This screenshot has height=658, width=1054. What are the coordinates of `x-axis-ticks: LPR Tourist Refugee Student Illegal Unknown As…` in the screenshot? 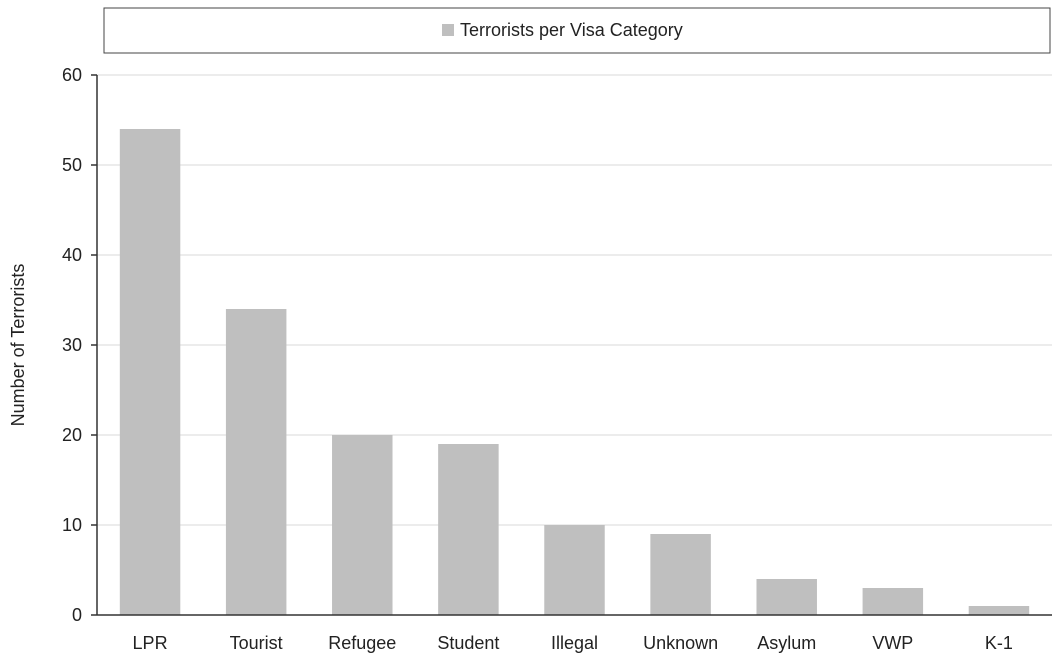 It's located at (573, 643).